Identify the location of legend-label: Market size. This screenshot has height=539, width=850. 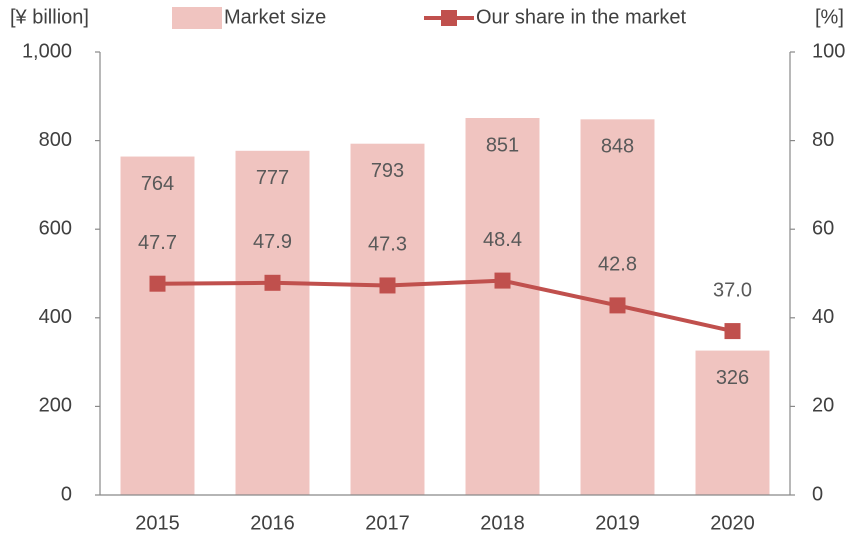
(275, 17).